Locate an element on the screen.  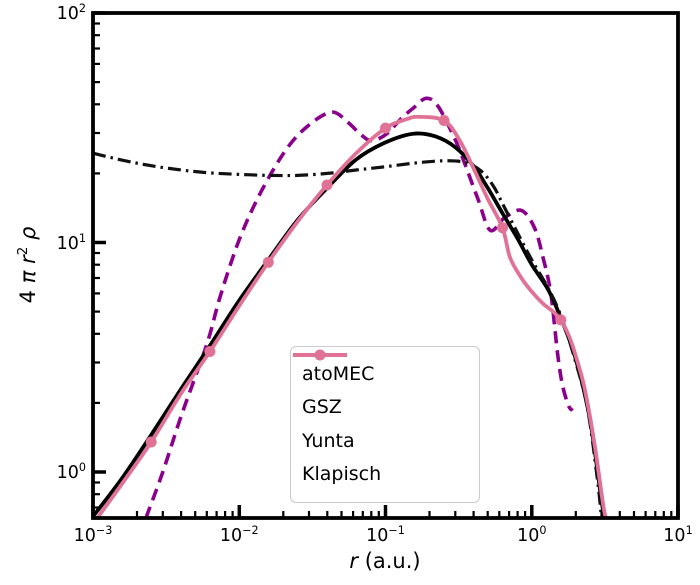
y-tick-label: 101 is located at coordinates (71, 242).